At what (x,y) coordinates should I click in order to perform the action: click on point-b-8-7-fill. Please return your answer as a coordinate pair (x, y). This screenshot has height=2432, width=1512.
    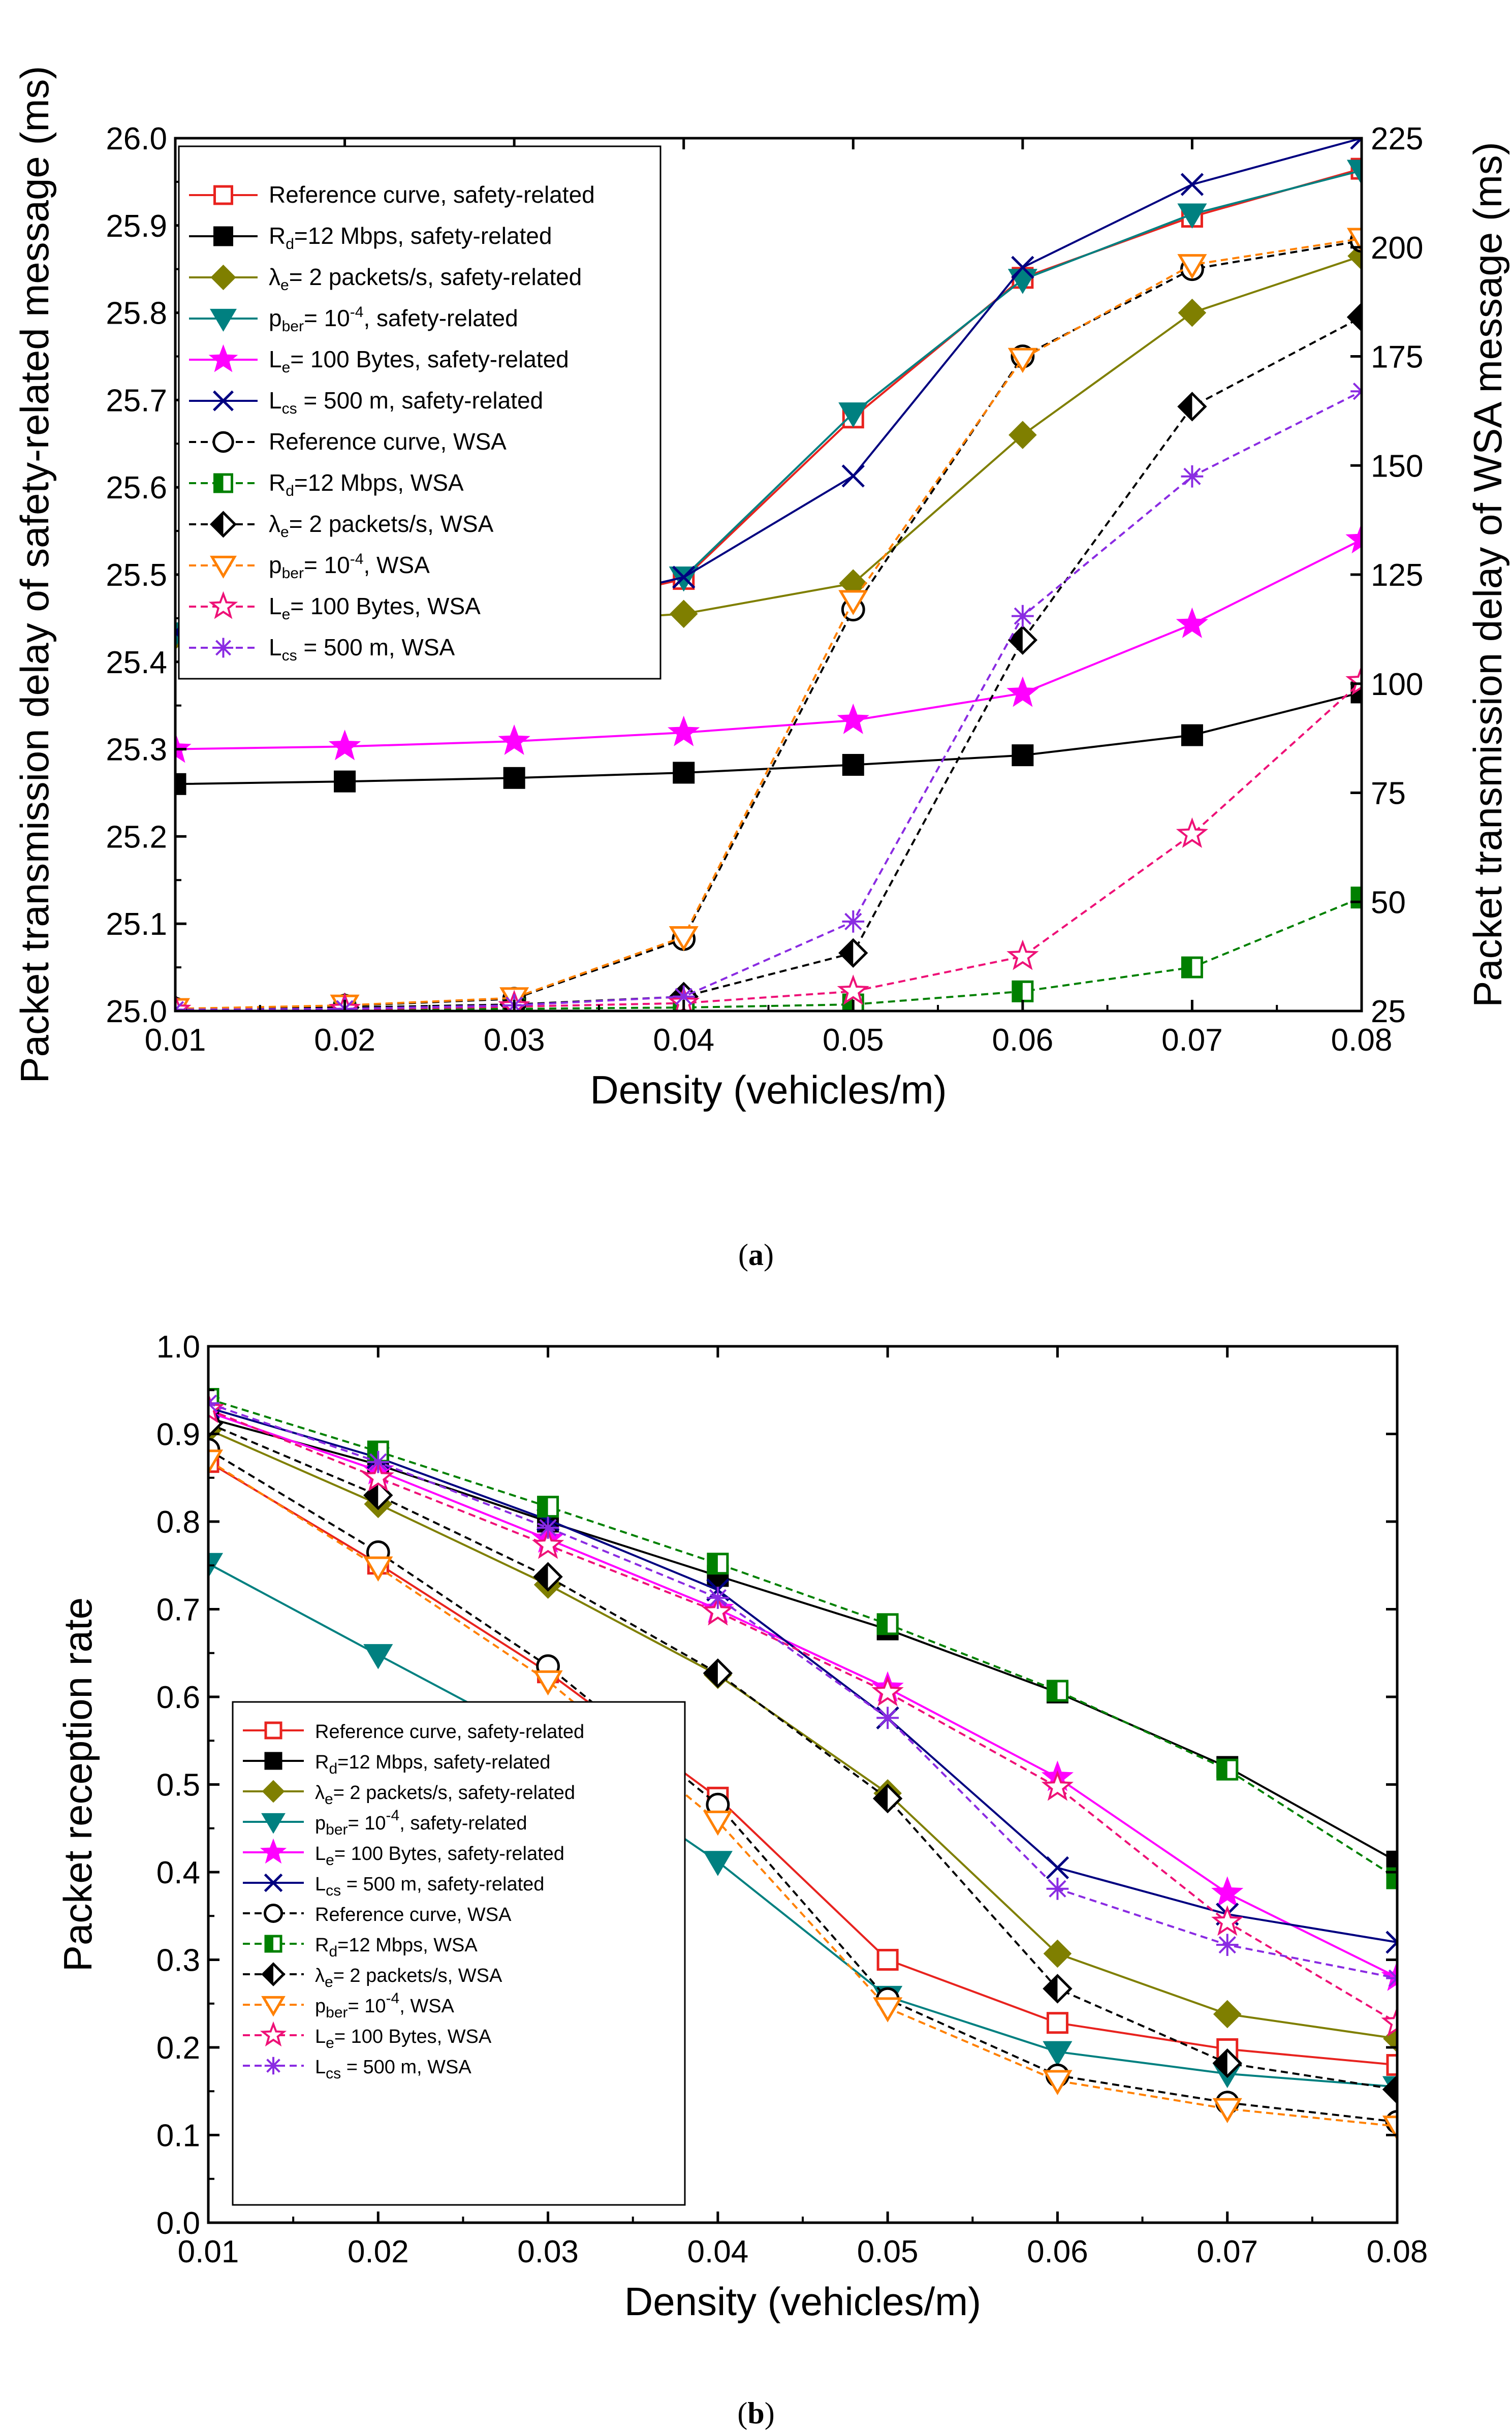
    Looking at the image, I should click on (1390, 2089).